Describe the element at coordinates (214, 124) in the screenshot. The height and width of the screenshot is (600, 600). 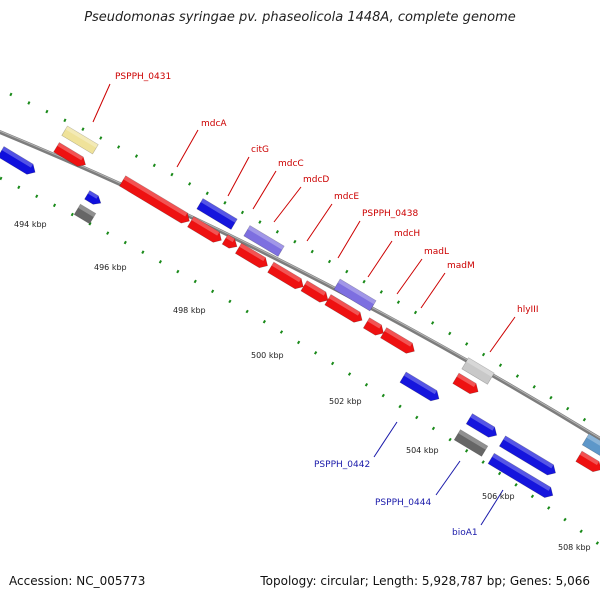
I see `gene-label-mdca: mdcA` at that location.